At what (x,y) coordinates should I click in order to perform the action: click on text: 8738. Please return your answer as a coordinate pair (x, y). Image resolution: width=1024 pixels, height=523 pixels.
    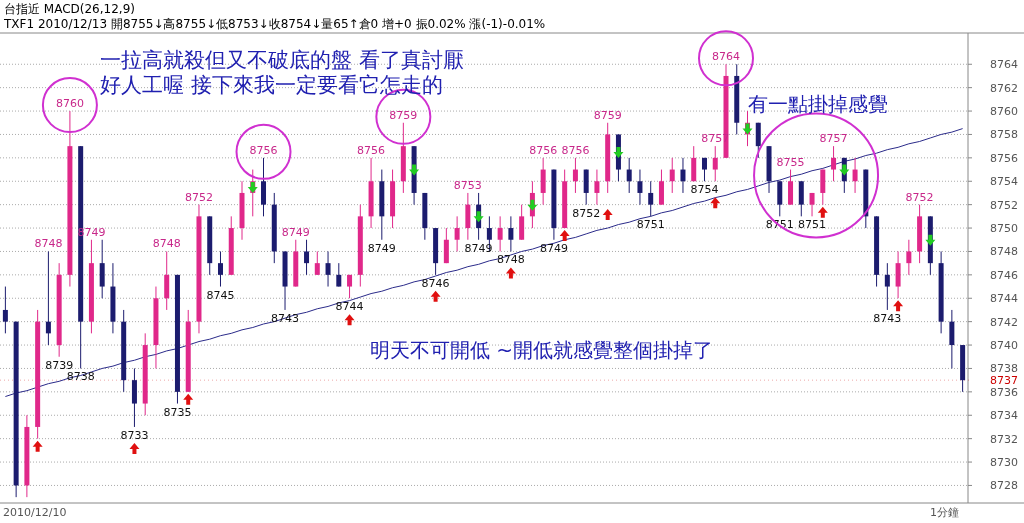
    Looking at the image, I should click on (80, 377).